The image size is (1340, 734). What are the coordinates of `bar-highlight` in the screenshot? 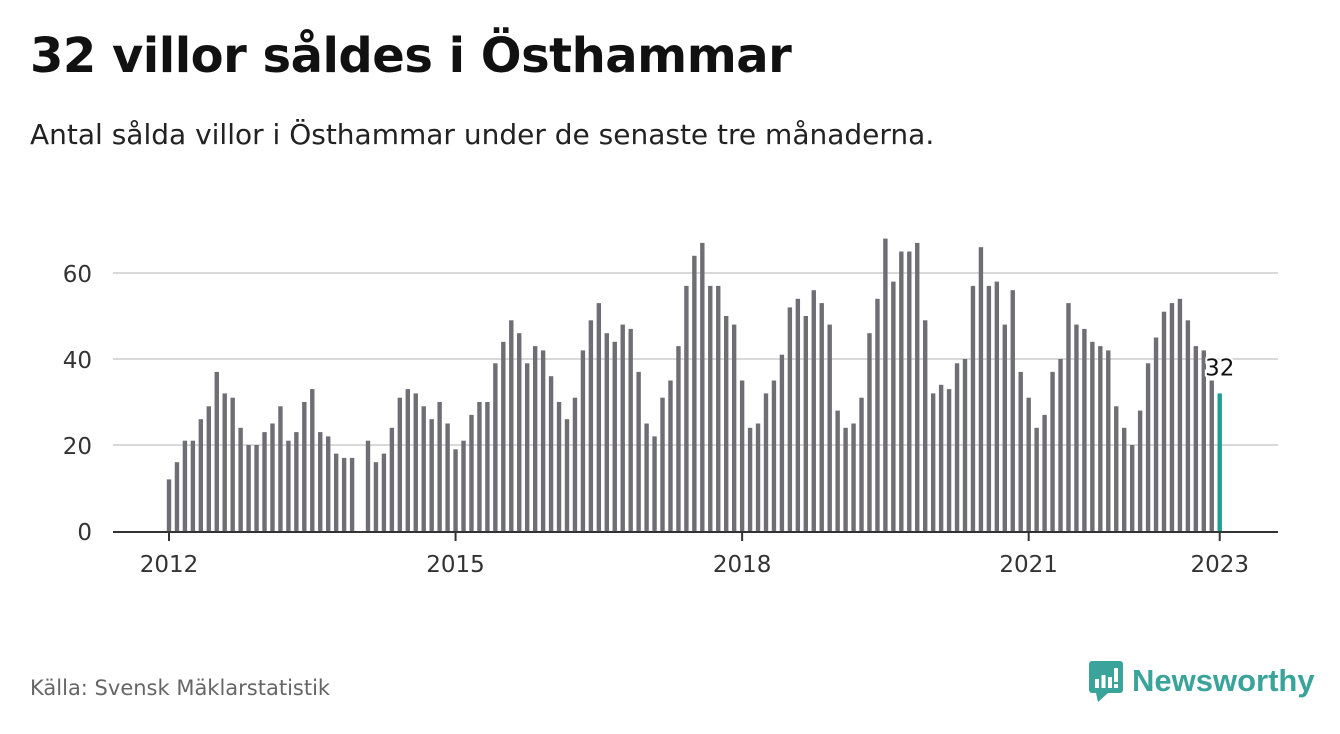 It's located at (1219, 462).